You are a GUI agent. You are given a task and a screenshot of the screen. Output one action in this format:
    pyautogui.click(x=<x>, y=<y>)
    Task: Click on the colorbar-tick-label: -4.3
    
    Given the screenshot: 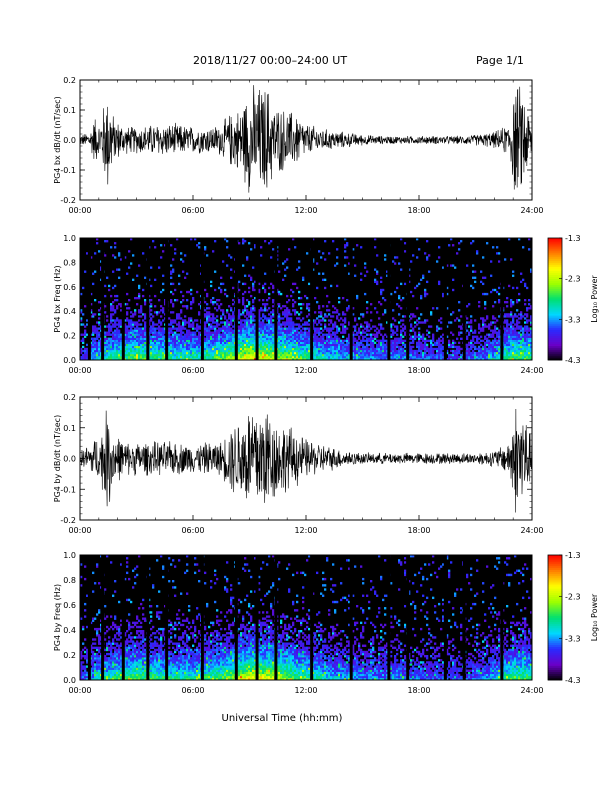 What is the action you would take?
    pyautogui.click(x=573, y=360)
    